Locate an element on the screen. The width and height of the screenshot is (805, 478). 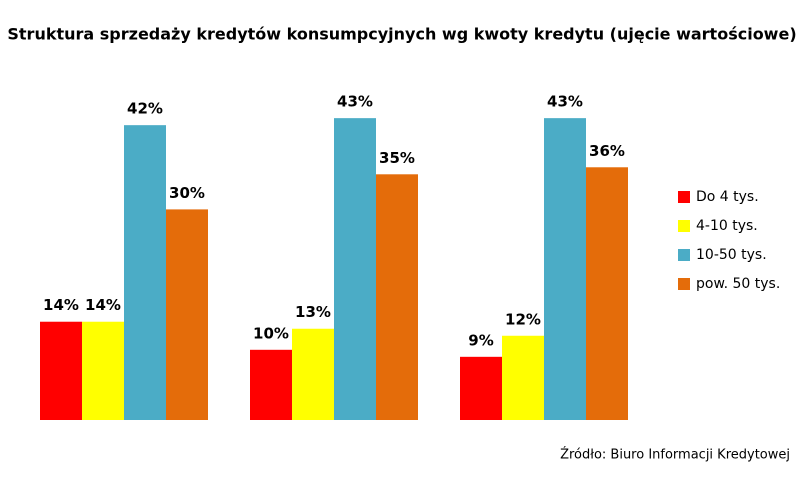
value-label: 13% is located at coordinates (313, 312).